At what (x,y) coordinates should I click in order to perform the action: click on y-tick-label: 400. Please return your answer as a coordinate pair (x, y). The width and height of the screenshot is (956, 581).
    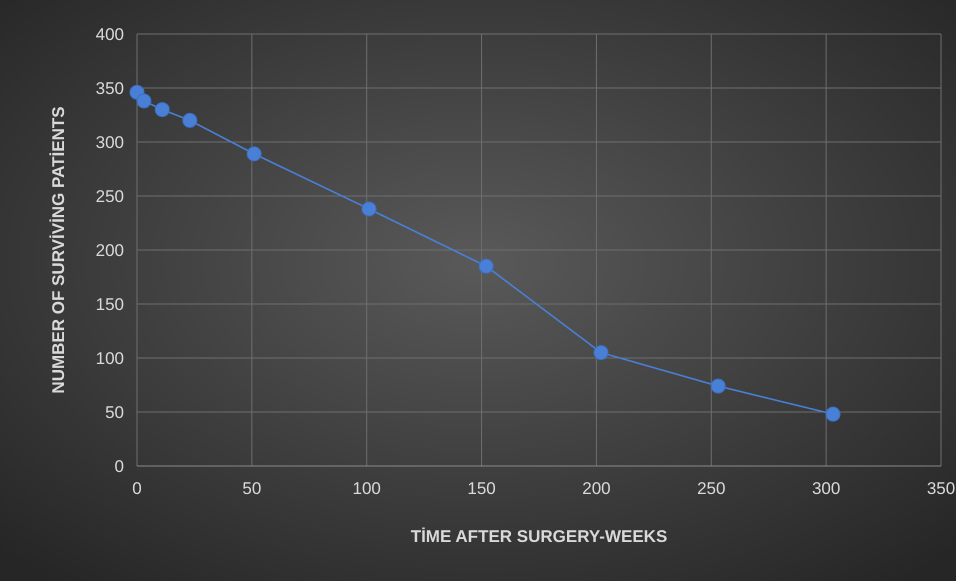
    Looking at the image, I should click on (110, 34).